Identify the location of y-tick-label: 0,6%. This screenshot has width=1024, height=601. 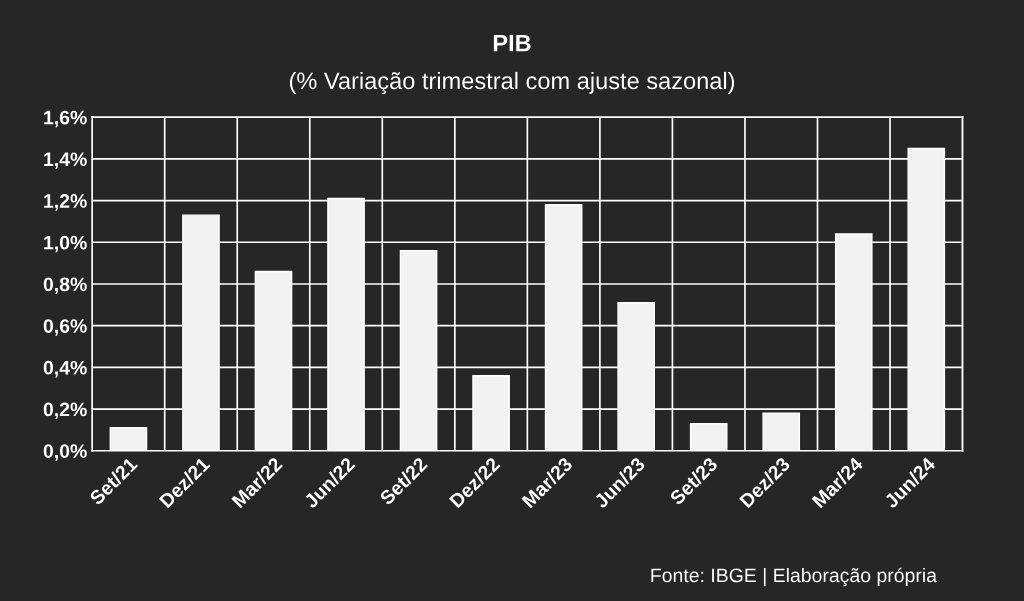
(65, 327).